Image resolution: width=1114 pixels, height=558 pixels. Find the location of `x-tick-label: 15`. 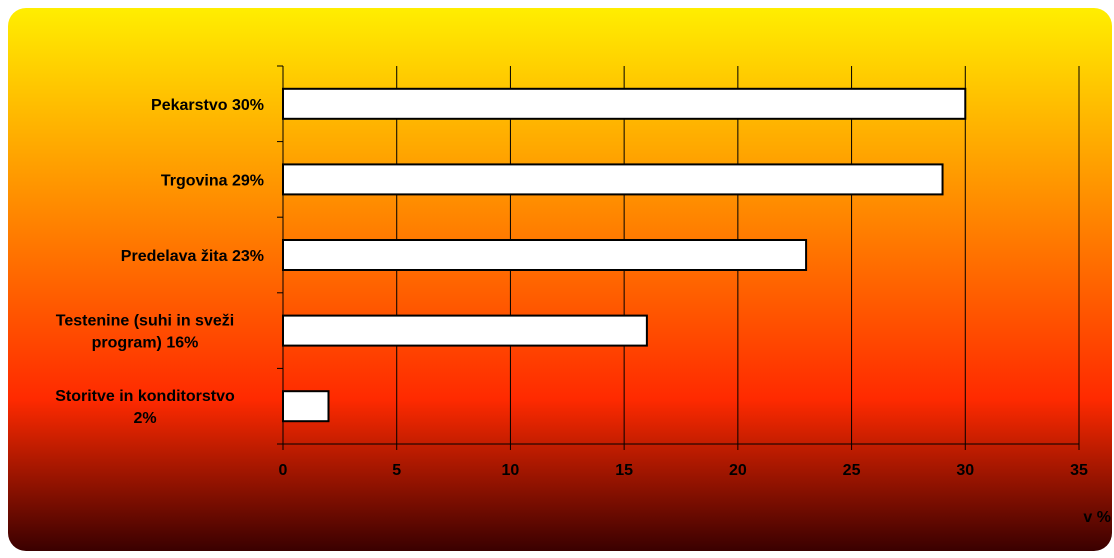

x-tick-label: 15 is located at coordinates (624, 470).